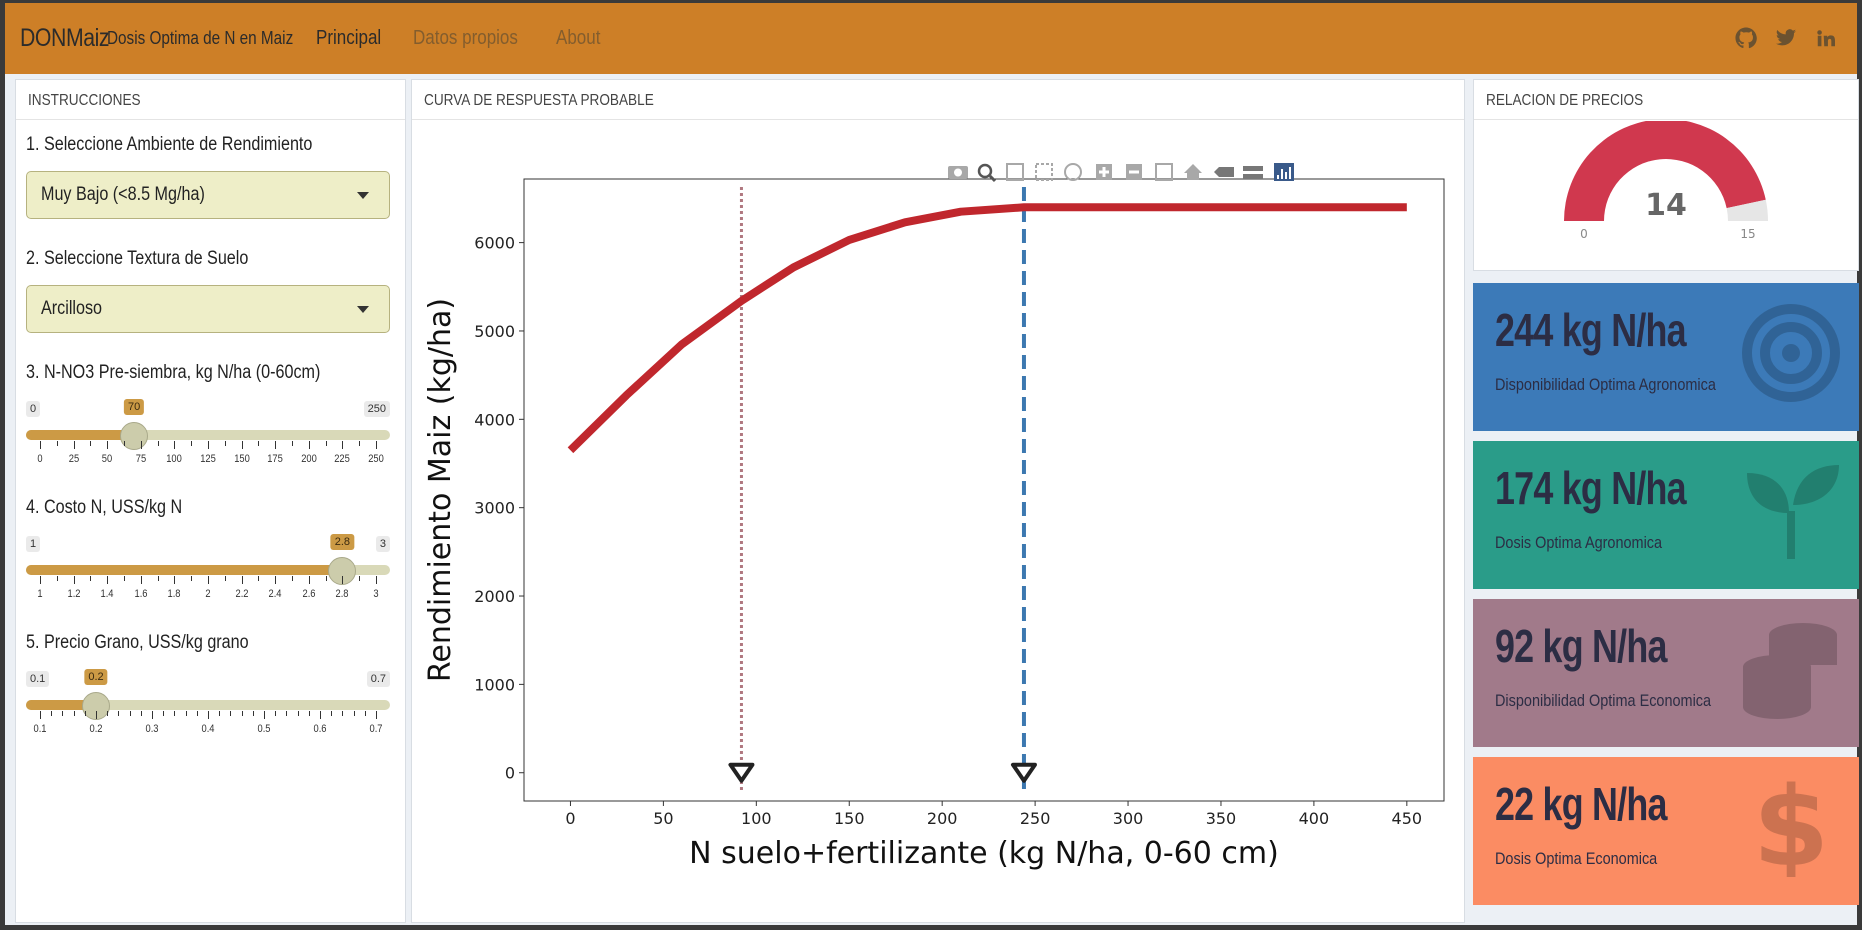  I want to click on x-tick-label: 300, so click(1128, 818).